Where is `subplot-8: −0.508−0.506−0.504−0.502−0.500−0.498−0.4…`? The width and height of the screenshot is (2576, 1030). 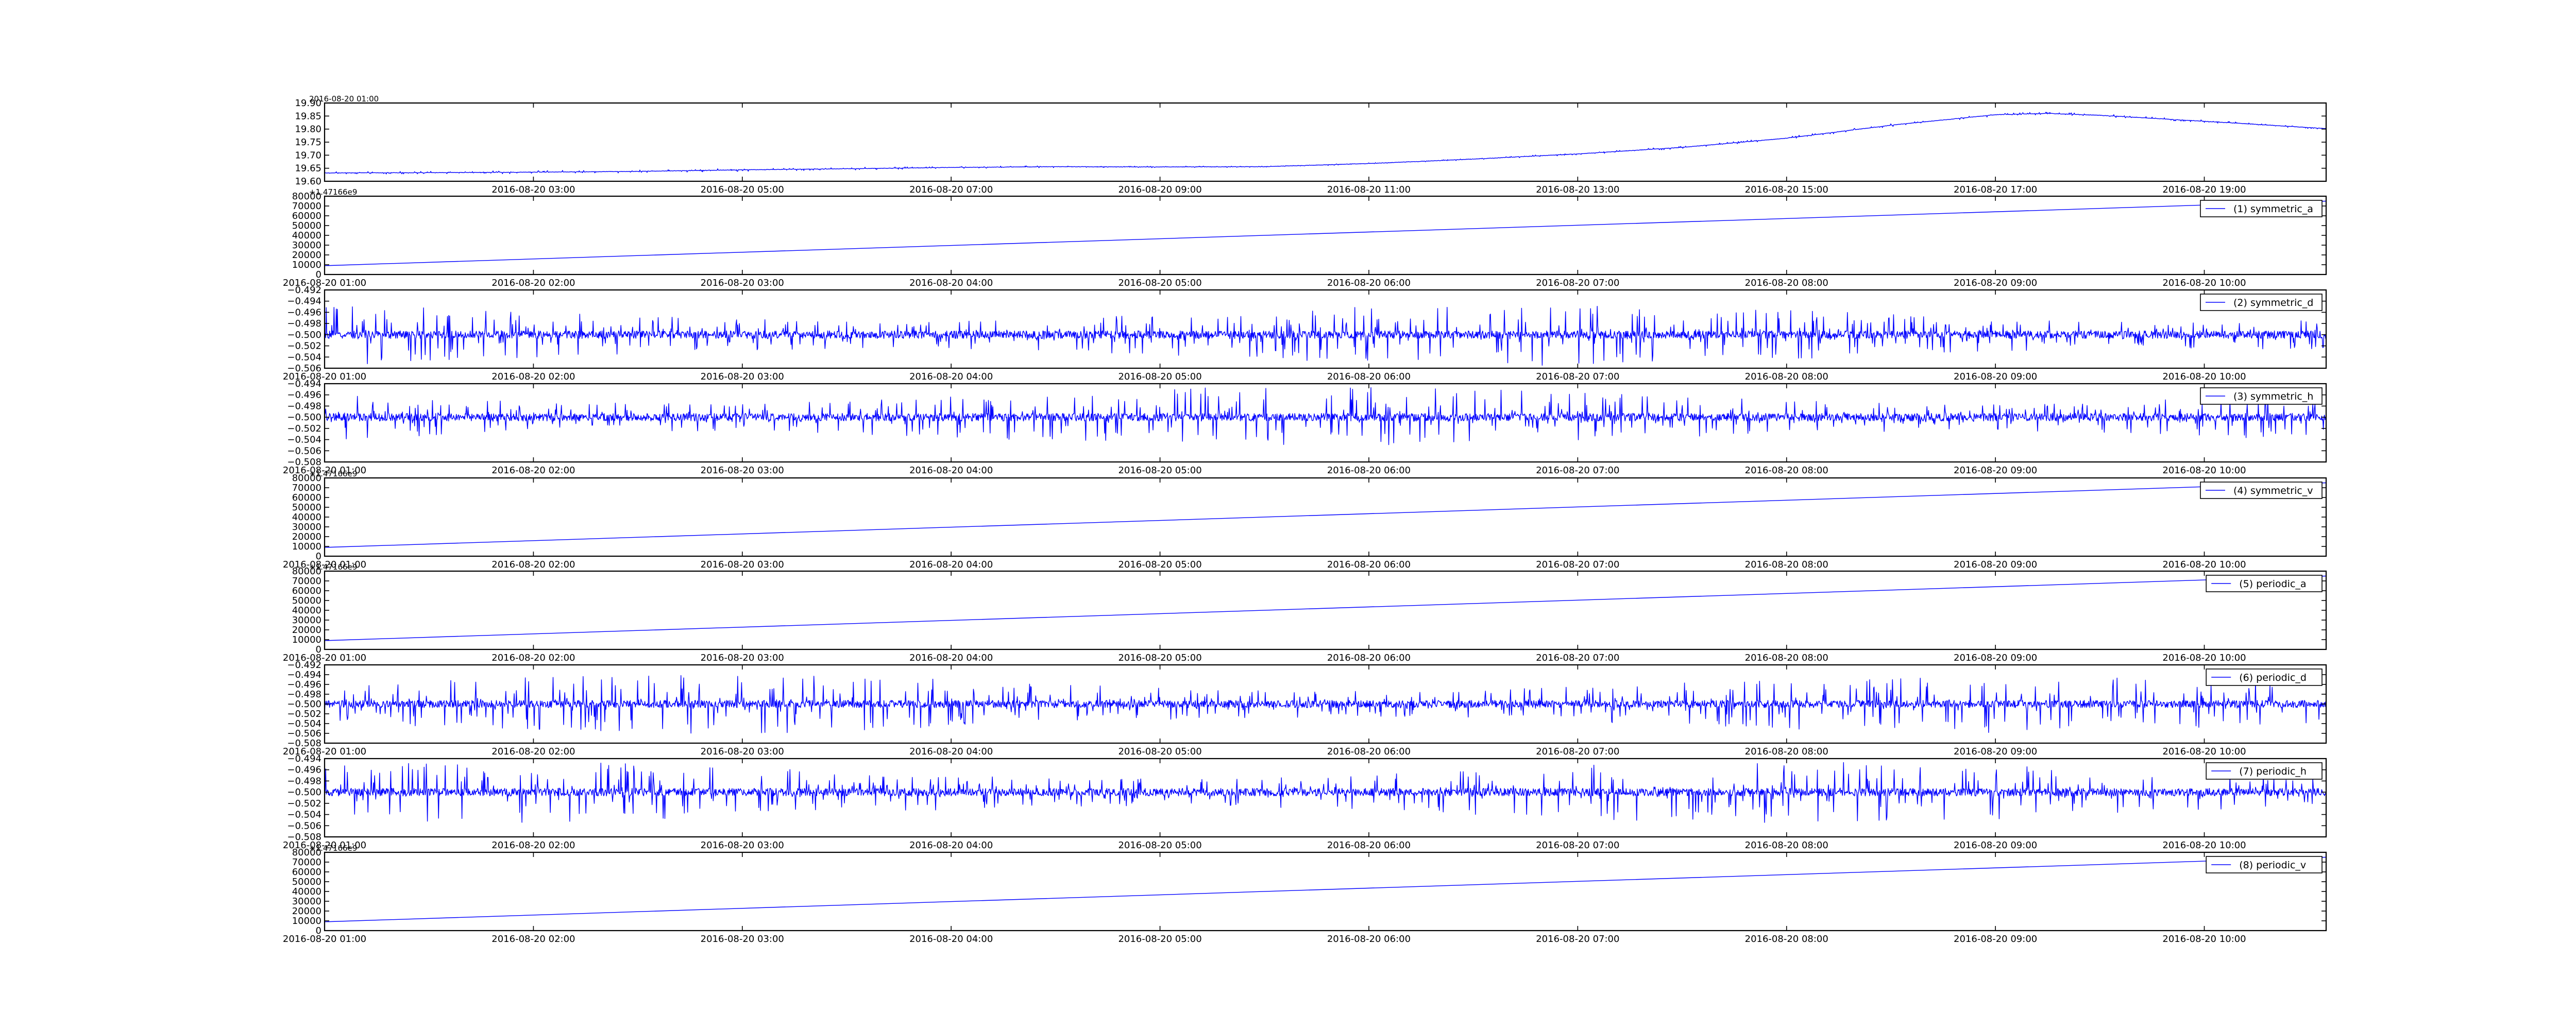
subplot-8: −0.508−0.506−0.504−0.502−0.500−0.498−0.4… is located at coordinates (1305, 802).